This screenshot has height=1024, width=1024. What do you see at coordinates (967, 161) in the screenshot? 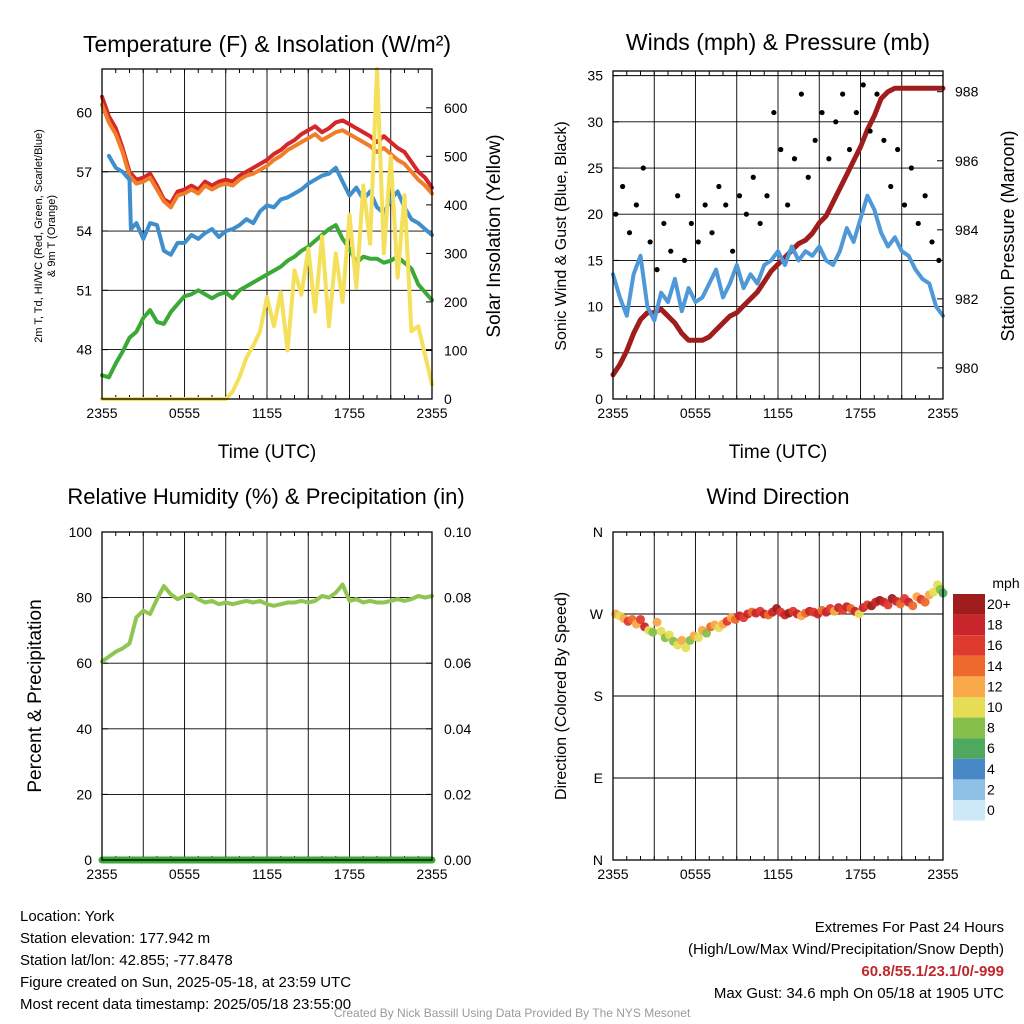
I see `y2-tick-label: 986` at bounding box center [967, 161].